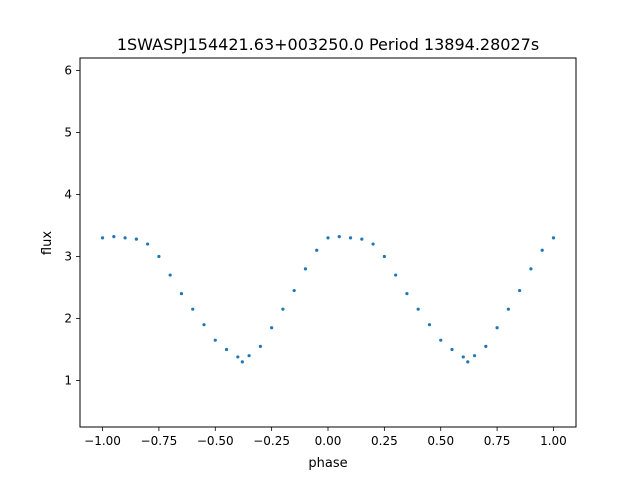  I want to click on y-axis-ticks: 1 2 3 4 5 6, so click(72, 225).